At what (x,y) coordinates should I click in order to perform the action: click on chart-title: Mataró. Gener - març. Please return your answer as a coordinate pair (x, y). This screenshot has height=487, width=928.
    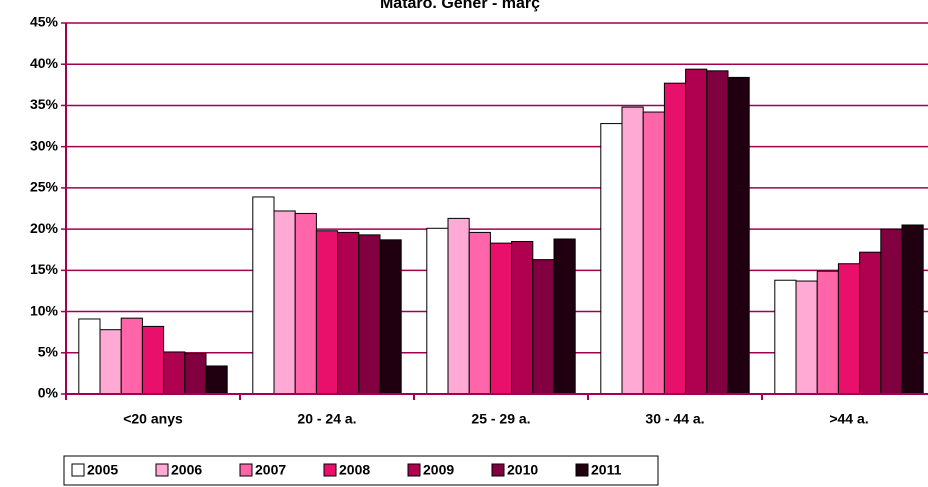
    Looking at the image, I should click on (460, 6).